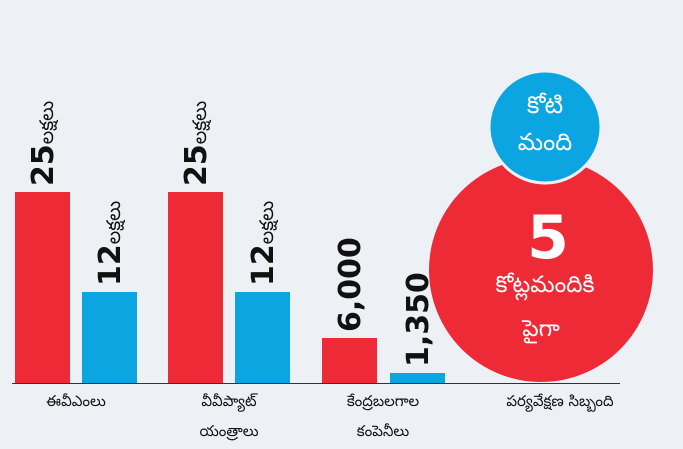  What do you see at coordinates (545, 105) in the screenshot?
I see `circle-text: కోటి` at bounding box center [545, 105].